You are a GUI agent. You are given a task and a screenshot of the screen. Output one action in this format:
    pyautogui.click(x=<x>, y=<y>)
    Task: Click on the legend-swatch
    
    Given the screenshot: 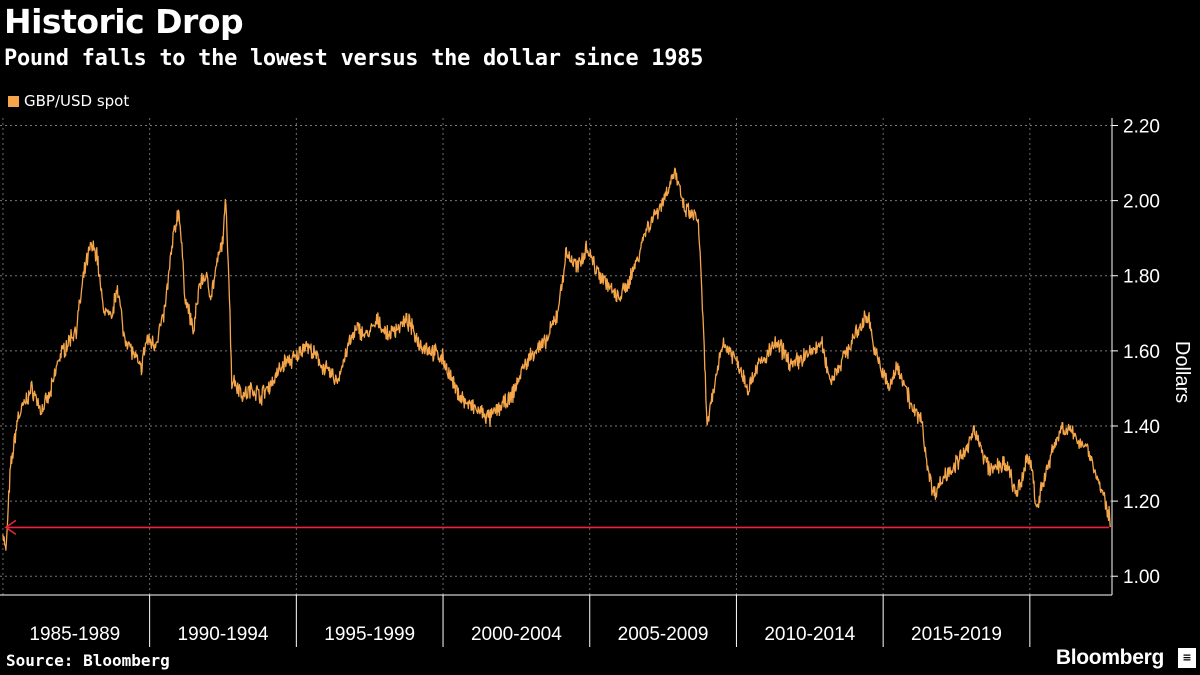 What is the action you would take?
    pyautogui.click(x=13, y=101)
    